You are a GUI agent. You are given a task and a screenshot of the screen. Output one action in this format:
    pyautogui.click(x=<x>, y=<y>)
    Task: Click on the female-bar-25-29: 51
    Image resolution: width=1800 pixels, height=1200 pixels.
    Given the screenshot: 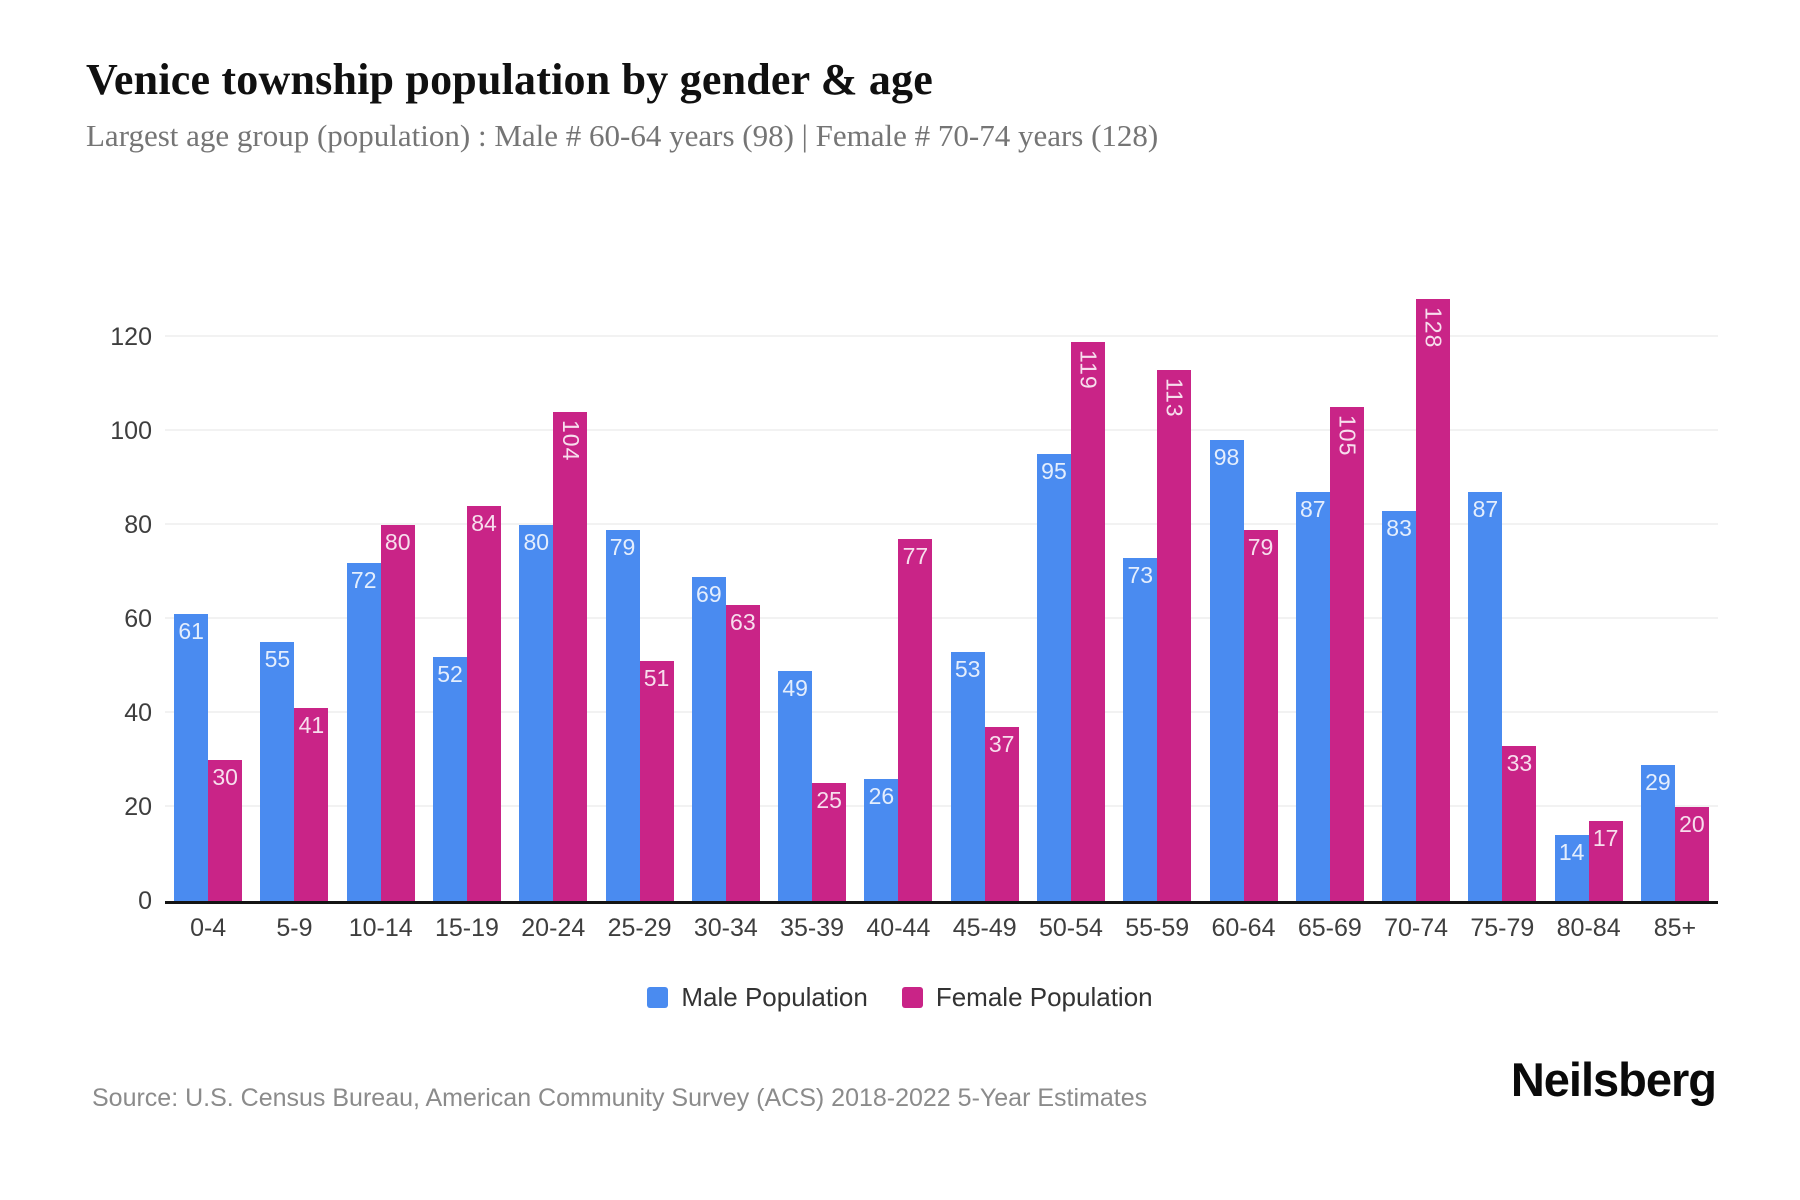 What is the action you would take?
    pyautogui.click(x=656, y=781)
    